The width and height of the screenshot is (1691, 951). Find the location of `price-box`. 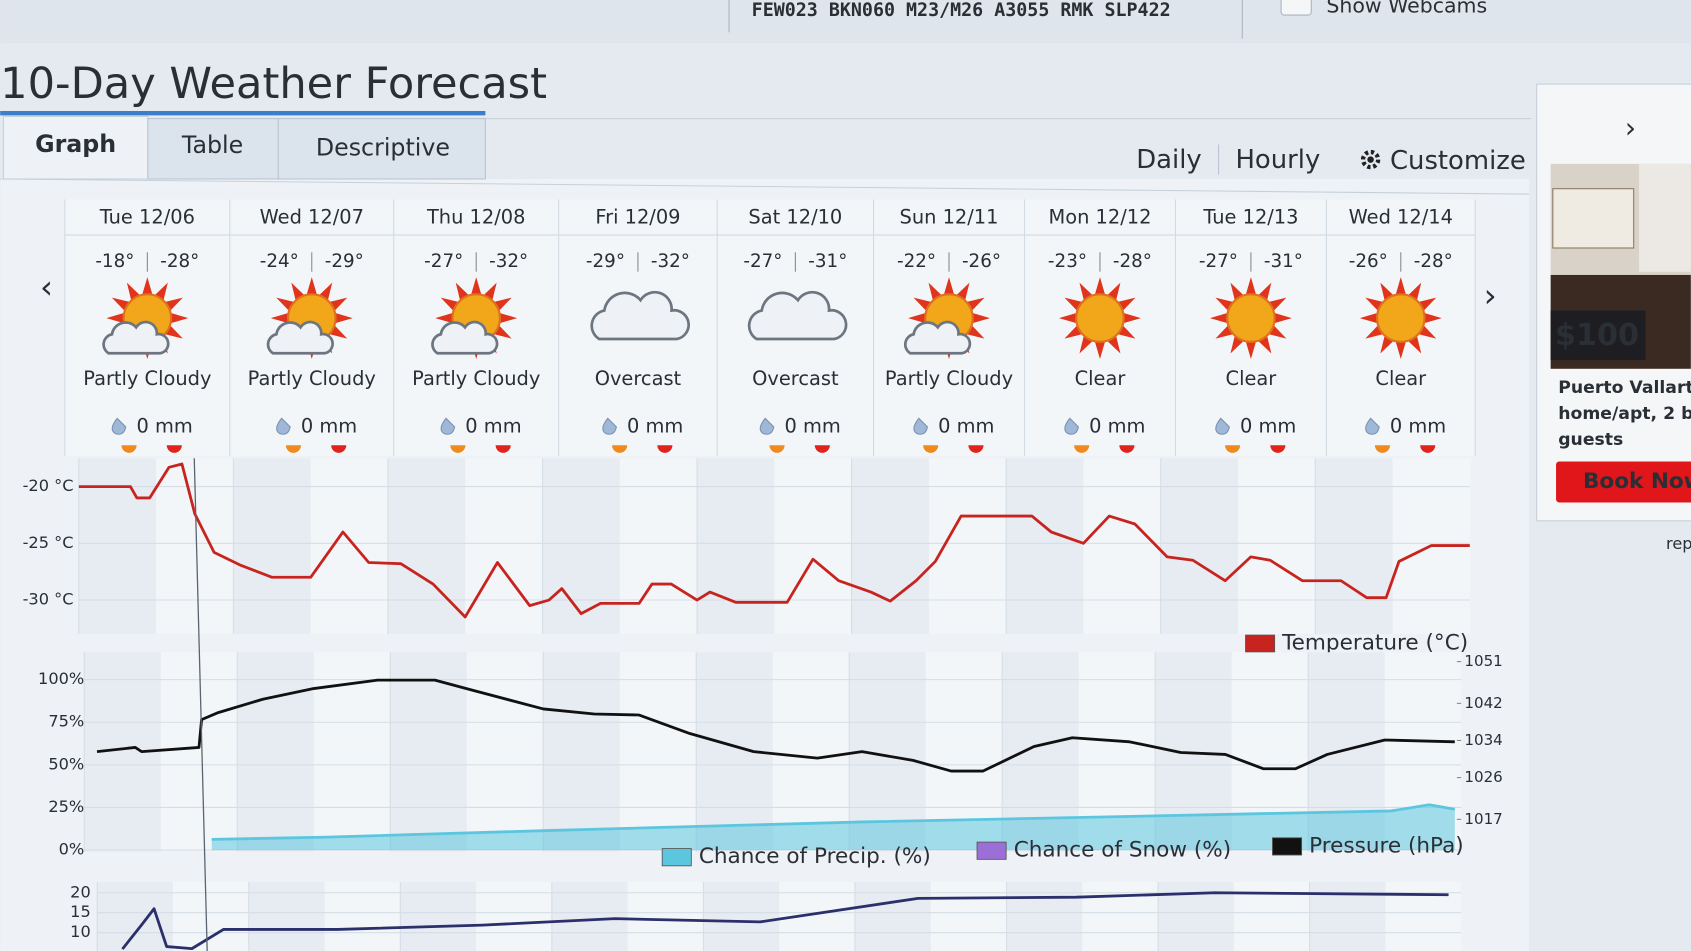

price-box is located at coordinates (1598, 335).